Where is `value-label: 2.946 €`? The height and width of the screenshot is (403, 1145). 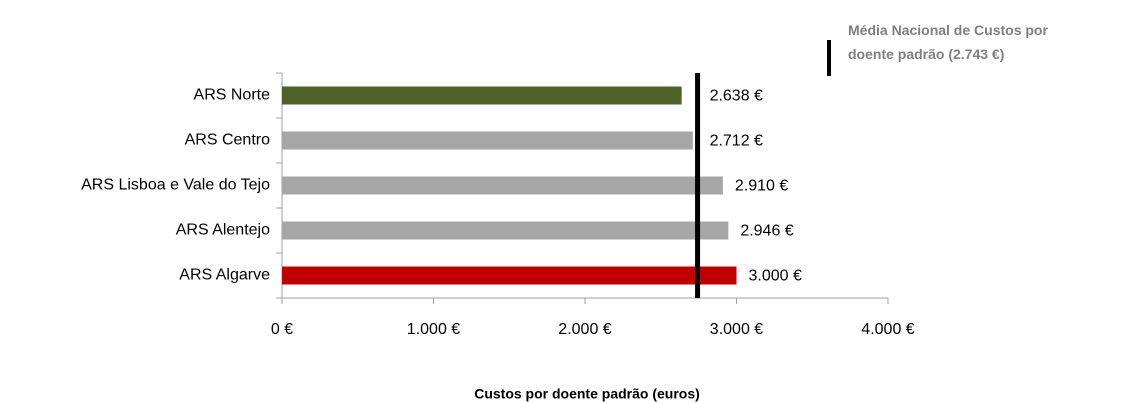
value-label: 2.946 € is located at coordinates (766, 231).